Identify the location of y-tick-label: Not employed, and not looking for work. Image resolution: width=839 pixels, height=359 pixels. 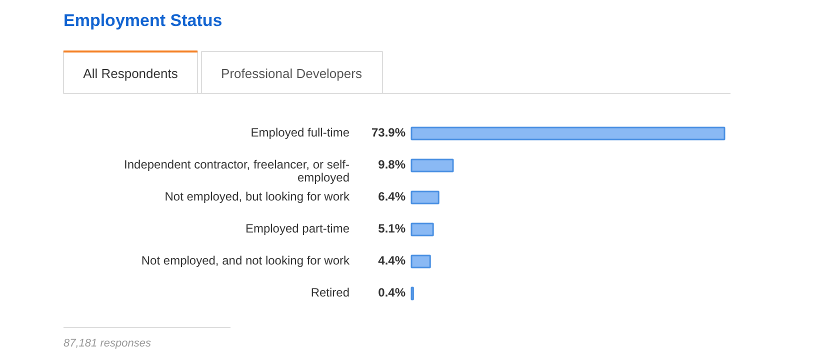
(245, 261).